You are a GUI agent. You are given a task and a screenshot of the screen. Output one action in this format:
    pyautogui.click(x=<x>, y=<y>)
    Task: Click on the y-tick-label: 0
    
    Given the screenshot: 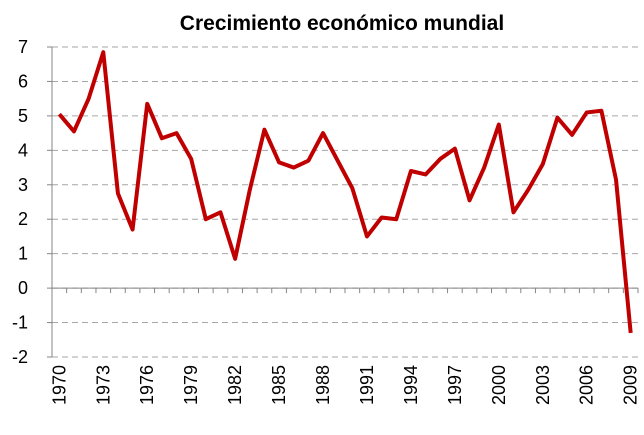 What is the action you would take?
    pyautogui.click(x=23, y=288)
    